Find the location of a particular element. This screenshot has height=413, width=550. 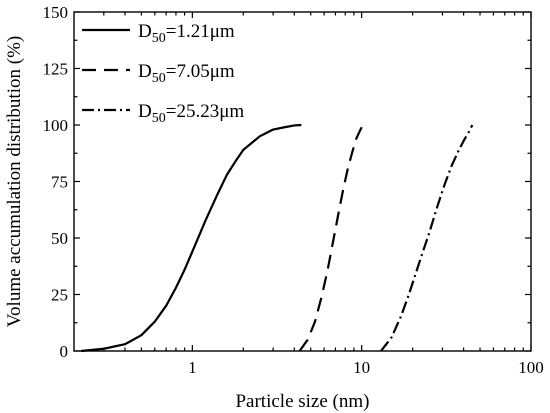

legend-label-value: =7.05μm is located at coordinates (200, 71).